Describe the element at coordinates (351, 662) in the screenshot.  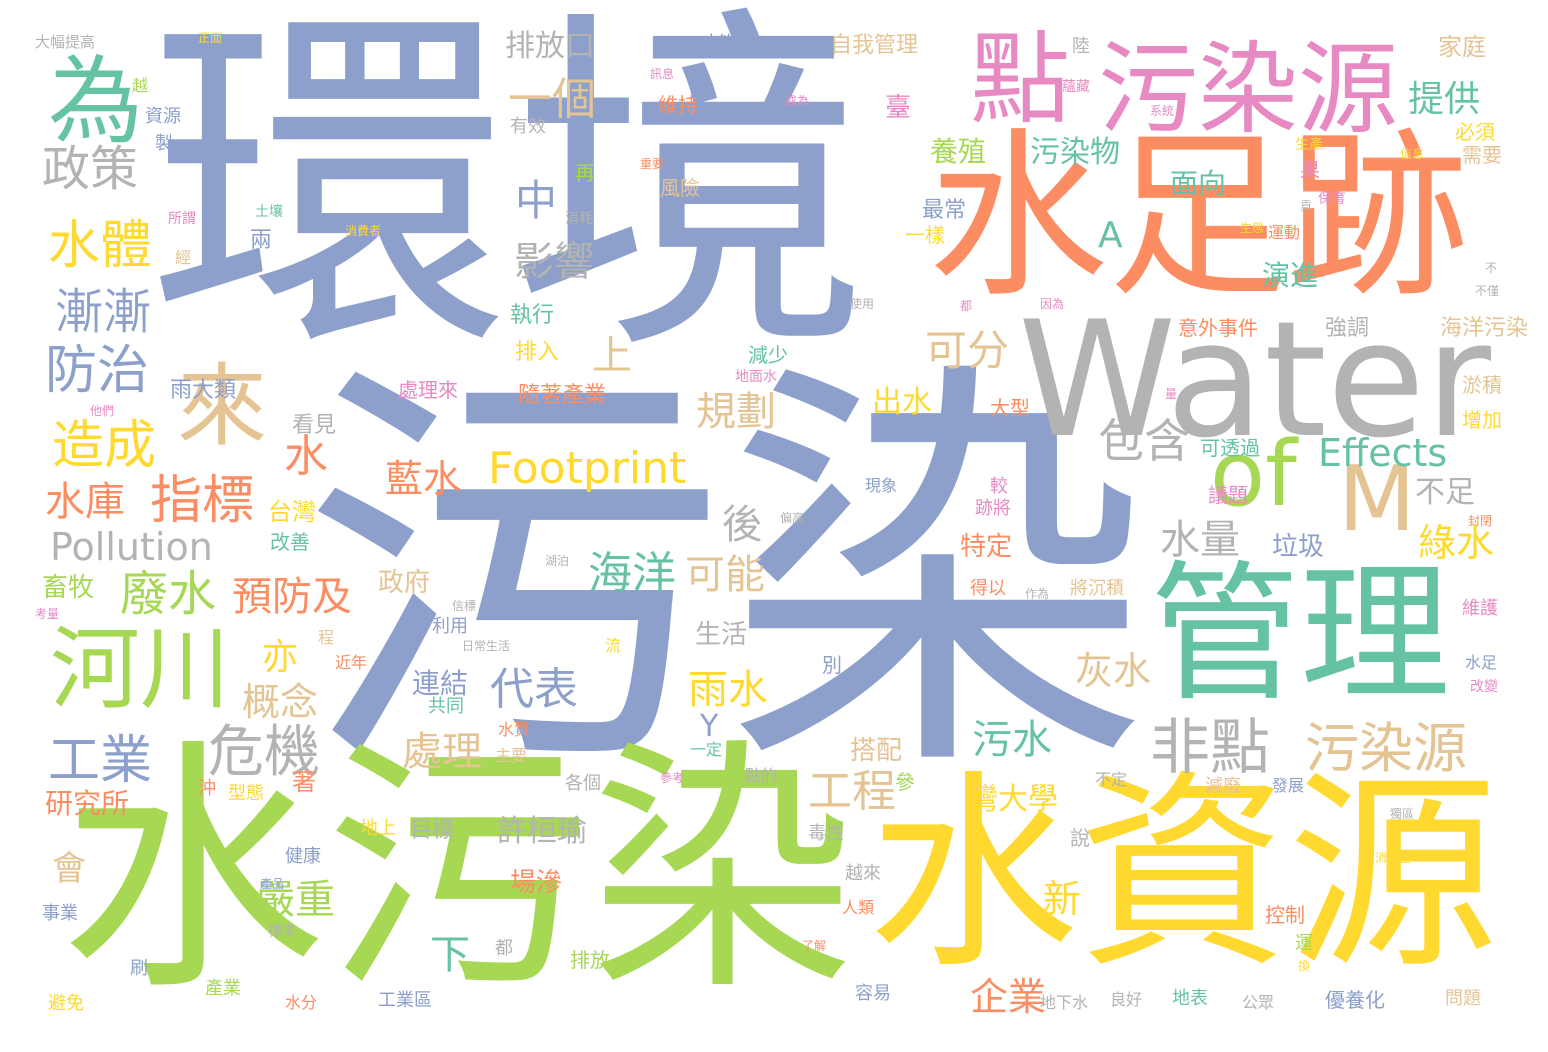
I see `word-jinnian: 近年` at that location.